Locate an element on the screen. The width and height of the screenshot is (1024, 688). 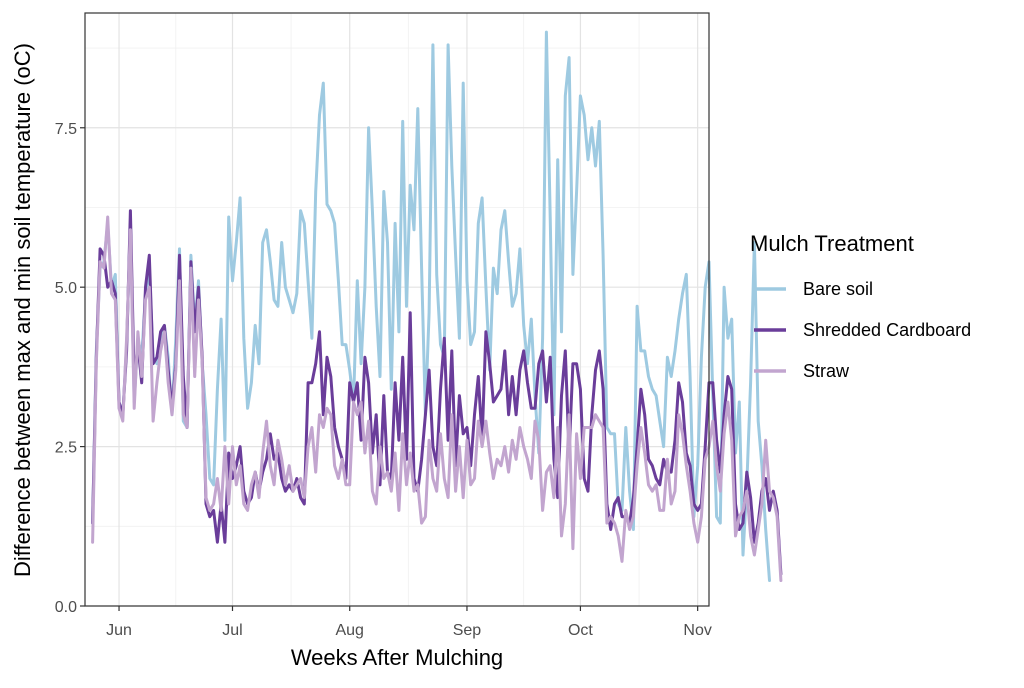
legend-items: Bare soil Shredded Cardboard Straw is located at coordinates (862, 330).